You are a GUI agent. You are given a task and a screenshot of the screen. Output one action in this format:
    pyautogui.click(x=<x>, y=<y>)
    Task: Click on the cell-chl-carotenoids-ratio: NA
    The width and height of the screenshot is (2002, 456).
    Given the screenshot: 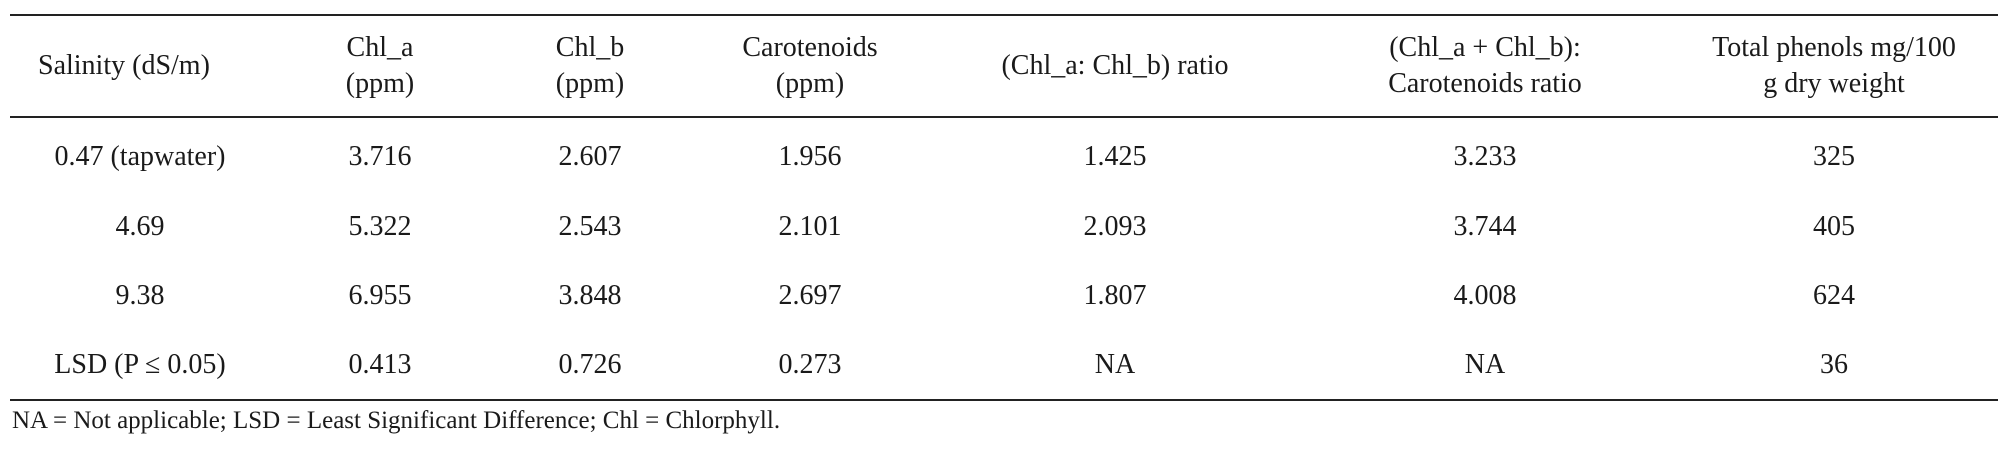 What is the action you would take?
    pyautogui.click(x=1485, y=364)
    